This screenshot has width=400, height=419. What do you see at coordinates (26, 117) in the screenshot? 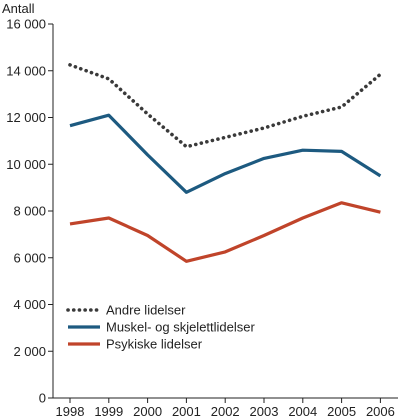
I see `y-tick-label: 12 000` at bounding box center [26, 117].